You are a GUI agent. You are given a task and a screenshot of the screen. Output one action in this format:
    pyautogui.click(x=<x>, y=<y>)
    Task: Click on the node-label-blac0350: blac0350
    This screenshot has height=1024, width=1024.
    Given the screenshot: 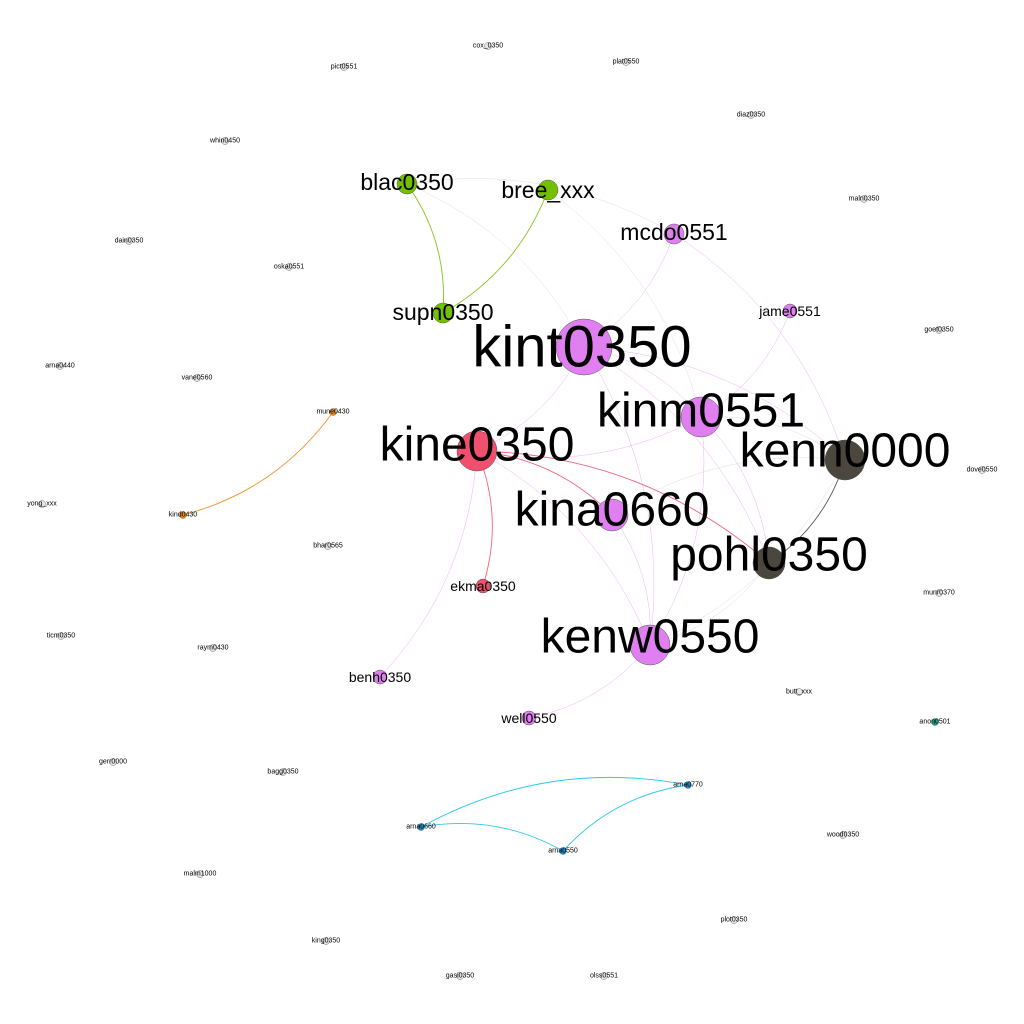 What is the action you would take?
    pyautogui.click(x=406, y=182)
    